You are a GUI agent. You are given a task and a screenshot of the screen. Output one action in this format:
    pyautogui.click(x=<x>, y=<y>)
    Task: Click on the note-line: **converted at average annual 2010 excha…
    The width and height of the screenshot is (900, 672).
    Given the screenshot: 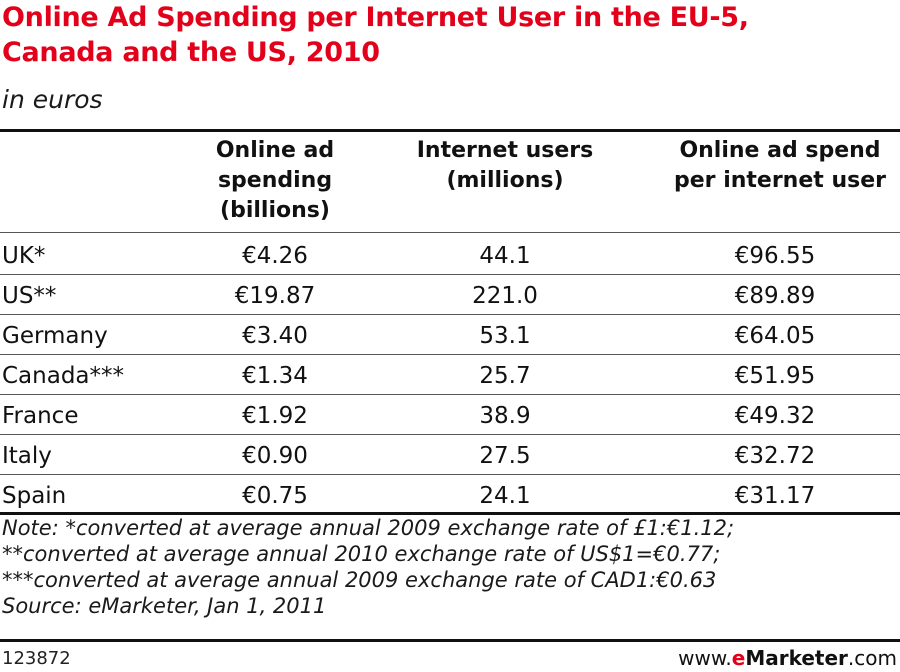 What is the action you would take?
    pyautogui.click(x=361, y=554)
    